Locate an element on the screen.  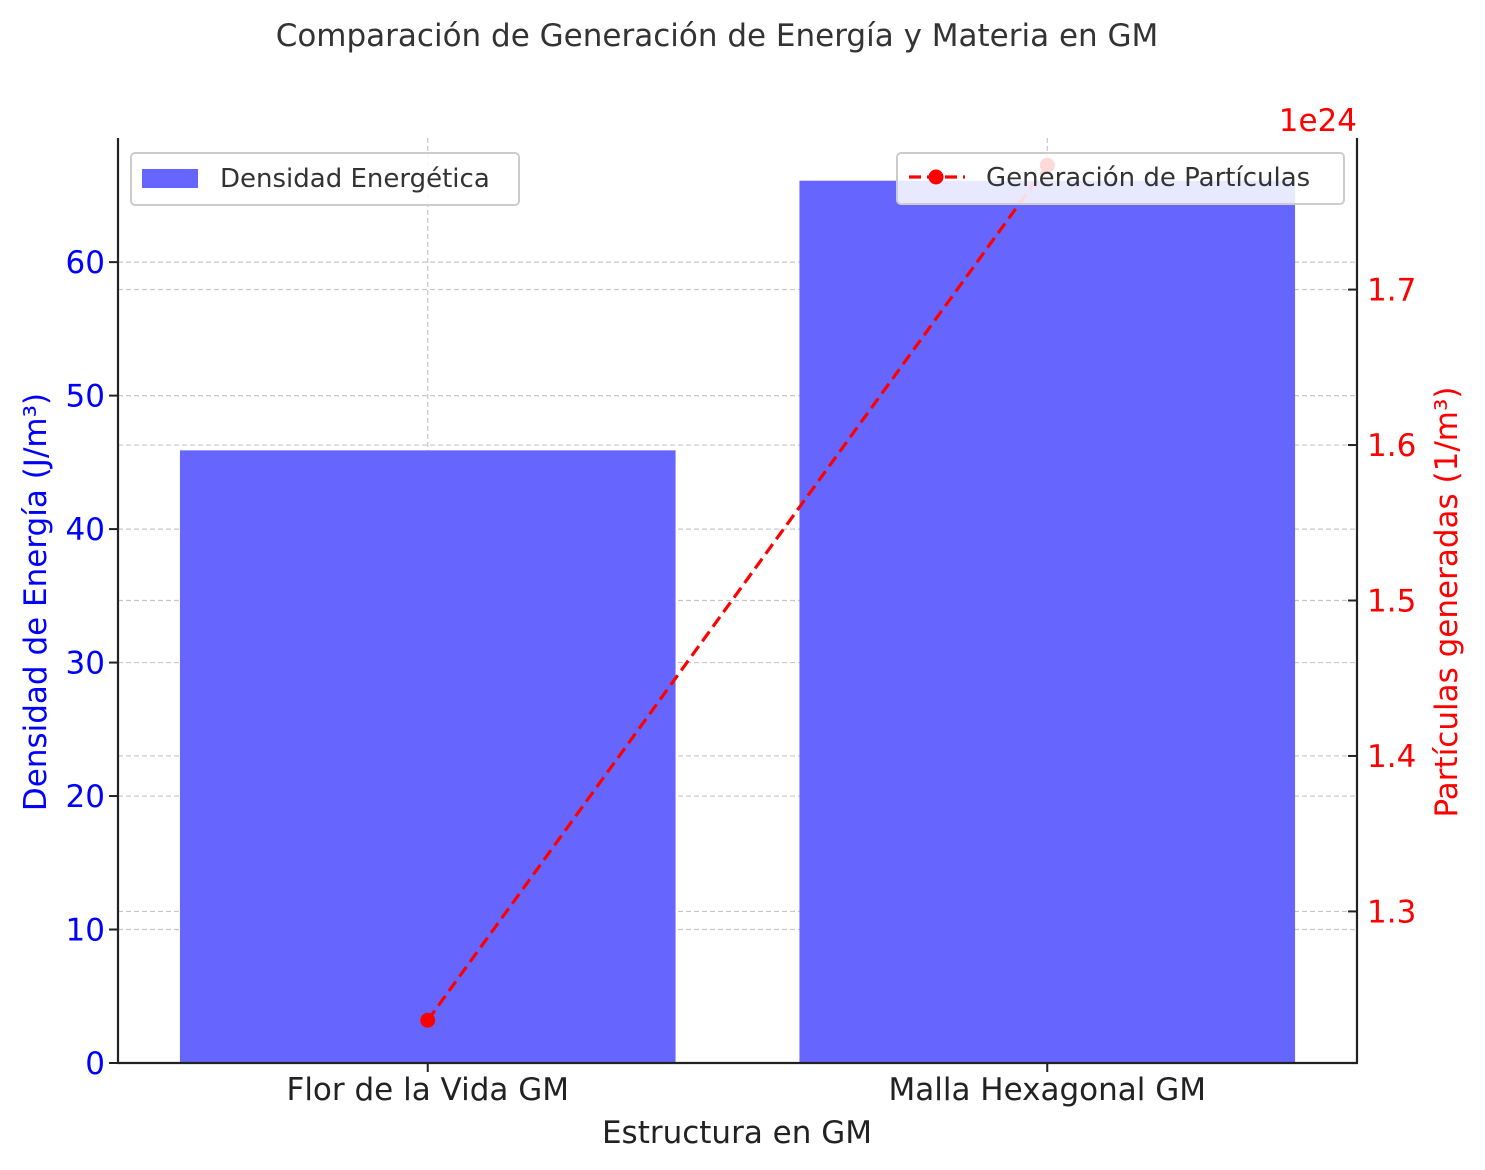
y2-axis-title: Partículas generadas (1/m³) is located at coordinates (1447, 602).